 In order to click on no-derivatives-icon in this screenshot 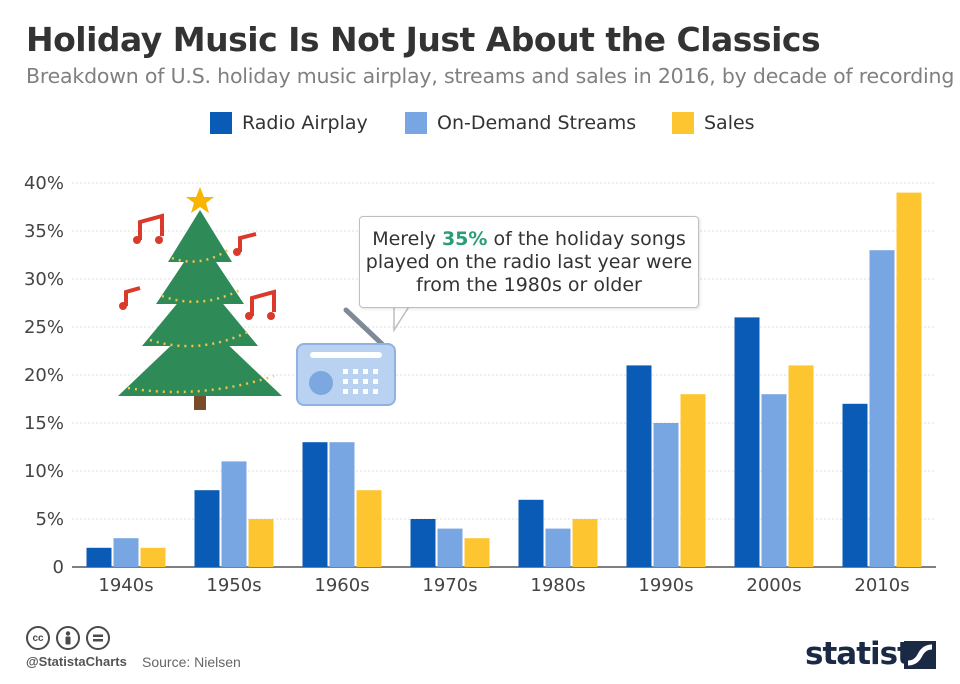, I will do `click(98, 638)`.